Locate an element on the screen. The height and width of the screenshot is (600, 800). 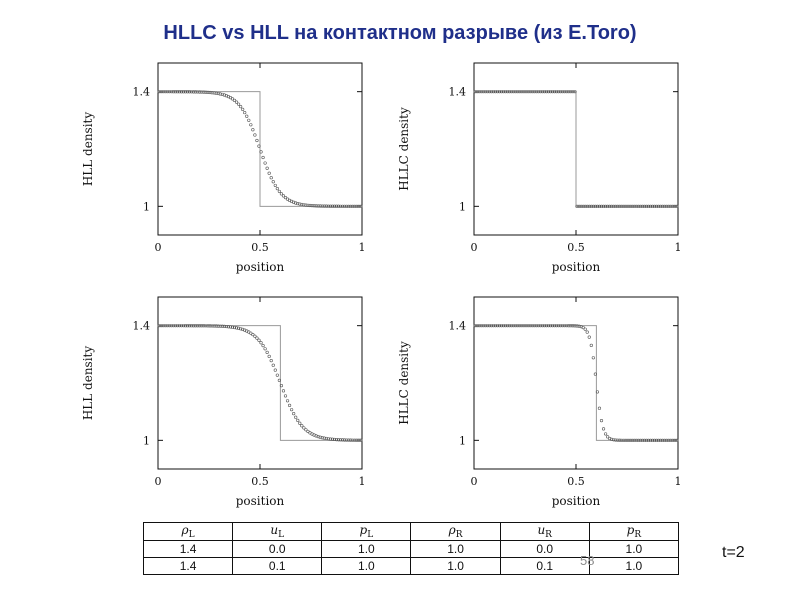
table-cell: 1.0 is located at coordinates (455, 549).